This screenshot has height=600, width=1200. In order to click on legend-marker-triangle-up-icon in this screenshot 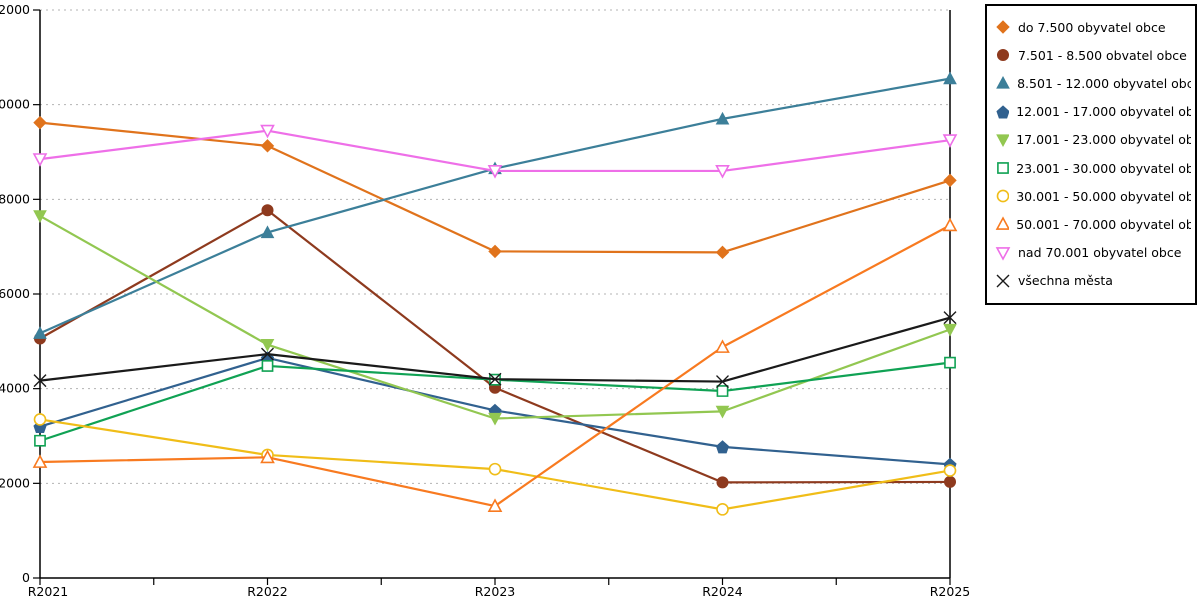, I will do `click(1003, 83)`.